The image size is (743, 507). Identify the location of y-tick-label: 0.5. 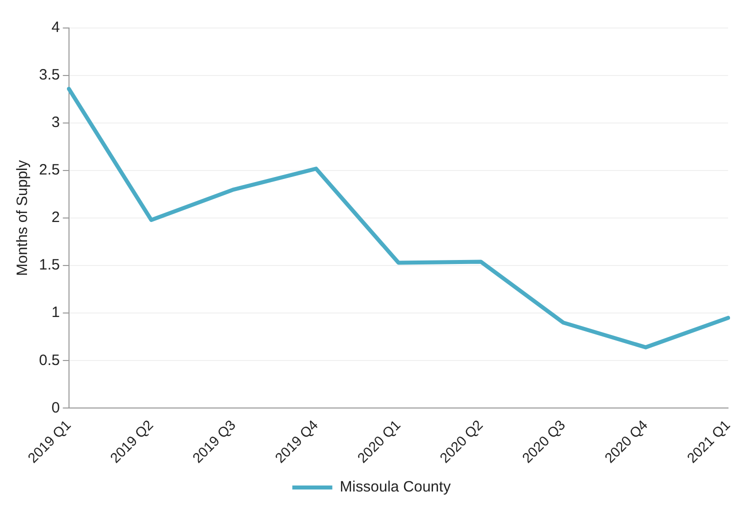
(49, 360).